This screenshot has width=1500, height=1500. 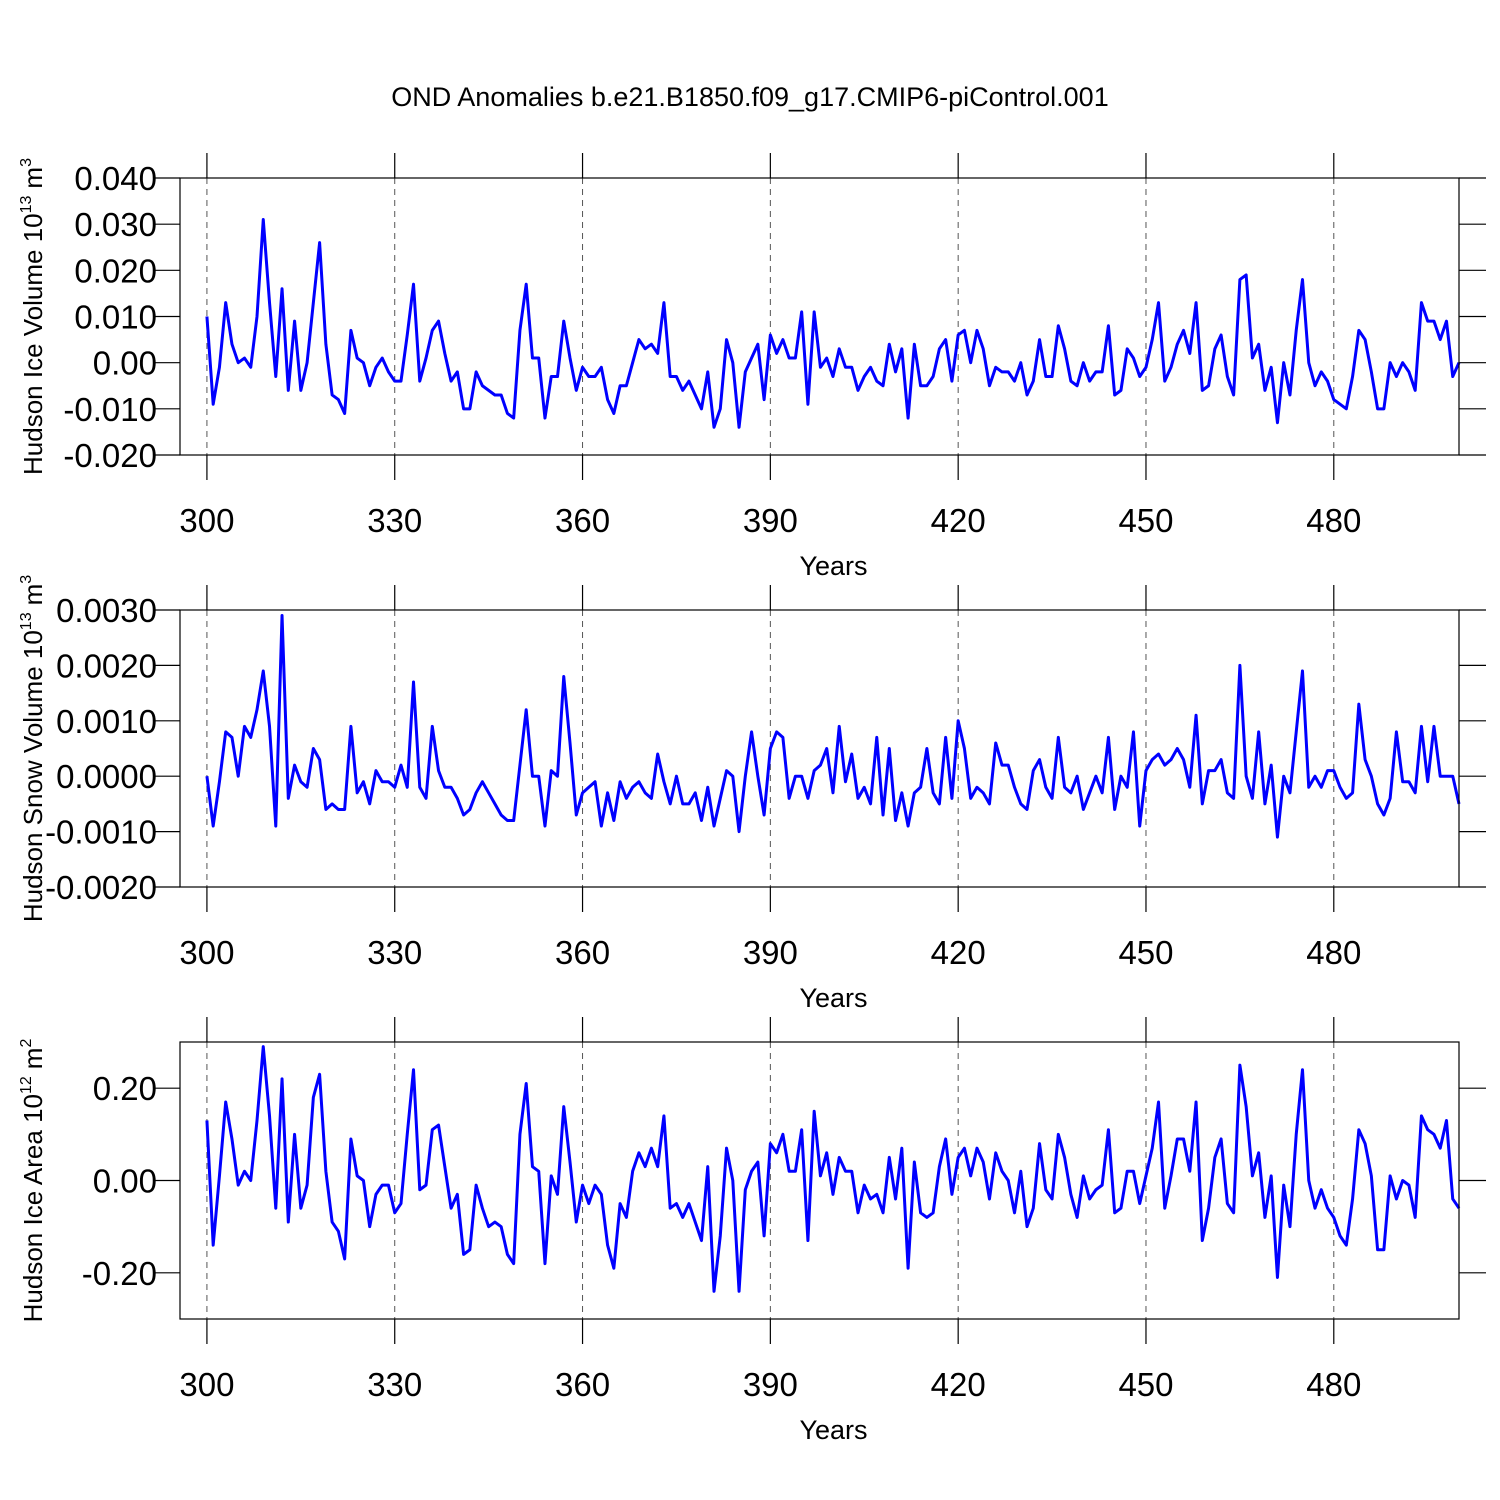 I want to click on y-tick-label: 0.0010, so click(x=106, y=721).